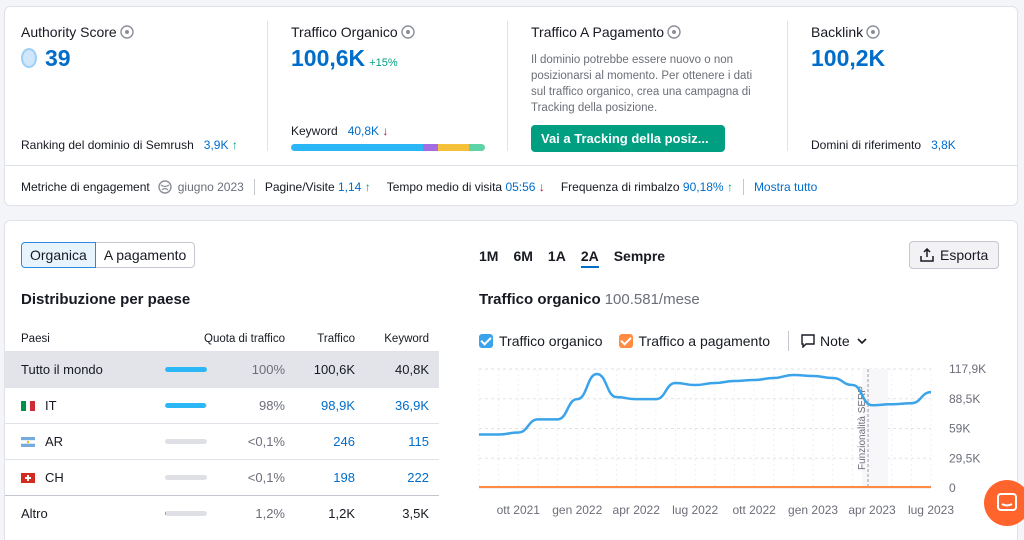 This screenshot has height=540, width=1024. What do you see at coordinates (350, 187) in the screenshot?
I see `pages-per-visit-value: 1,14` at bounding box center [350, 187].